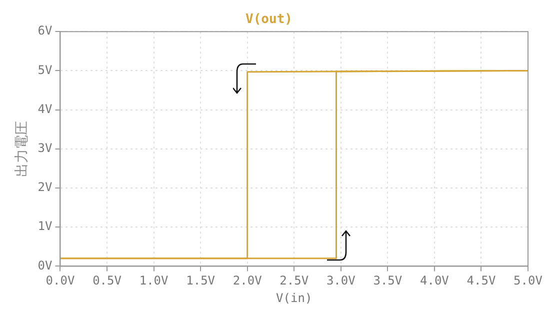  I want to click on y-tick-label: 5V, so click(45, 69).